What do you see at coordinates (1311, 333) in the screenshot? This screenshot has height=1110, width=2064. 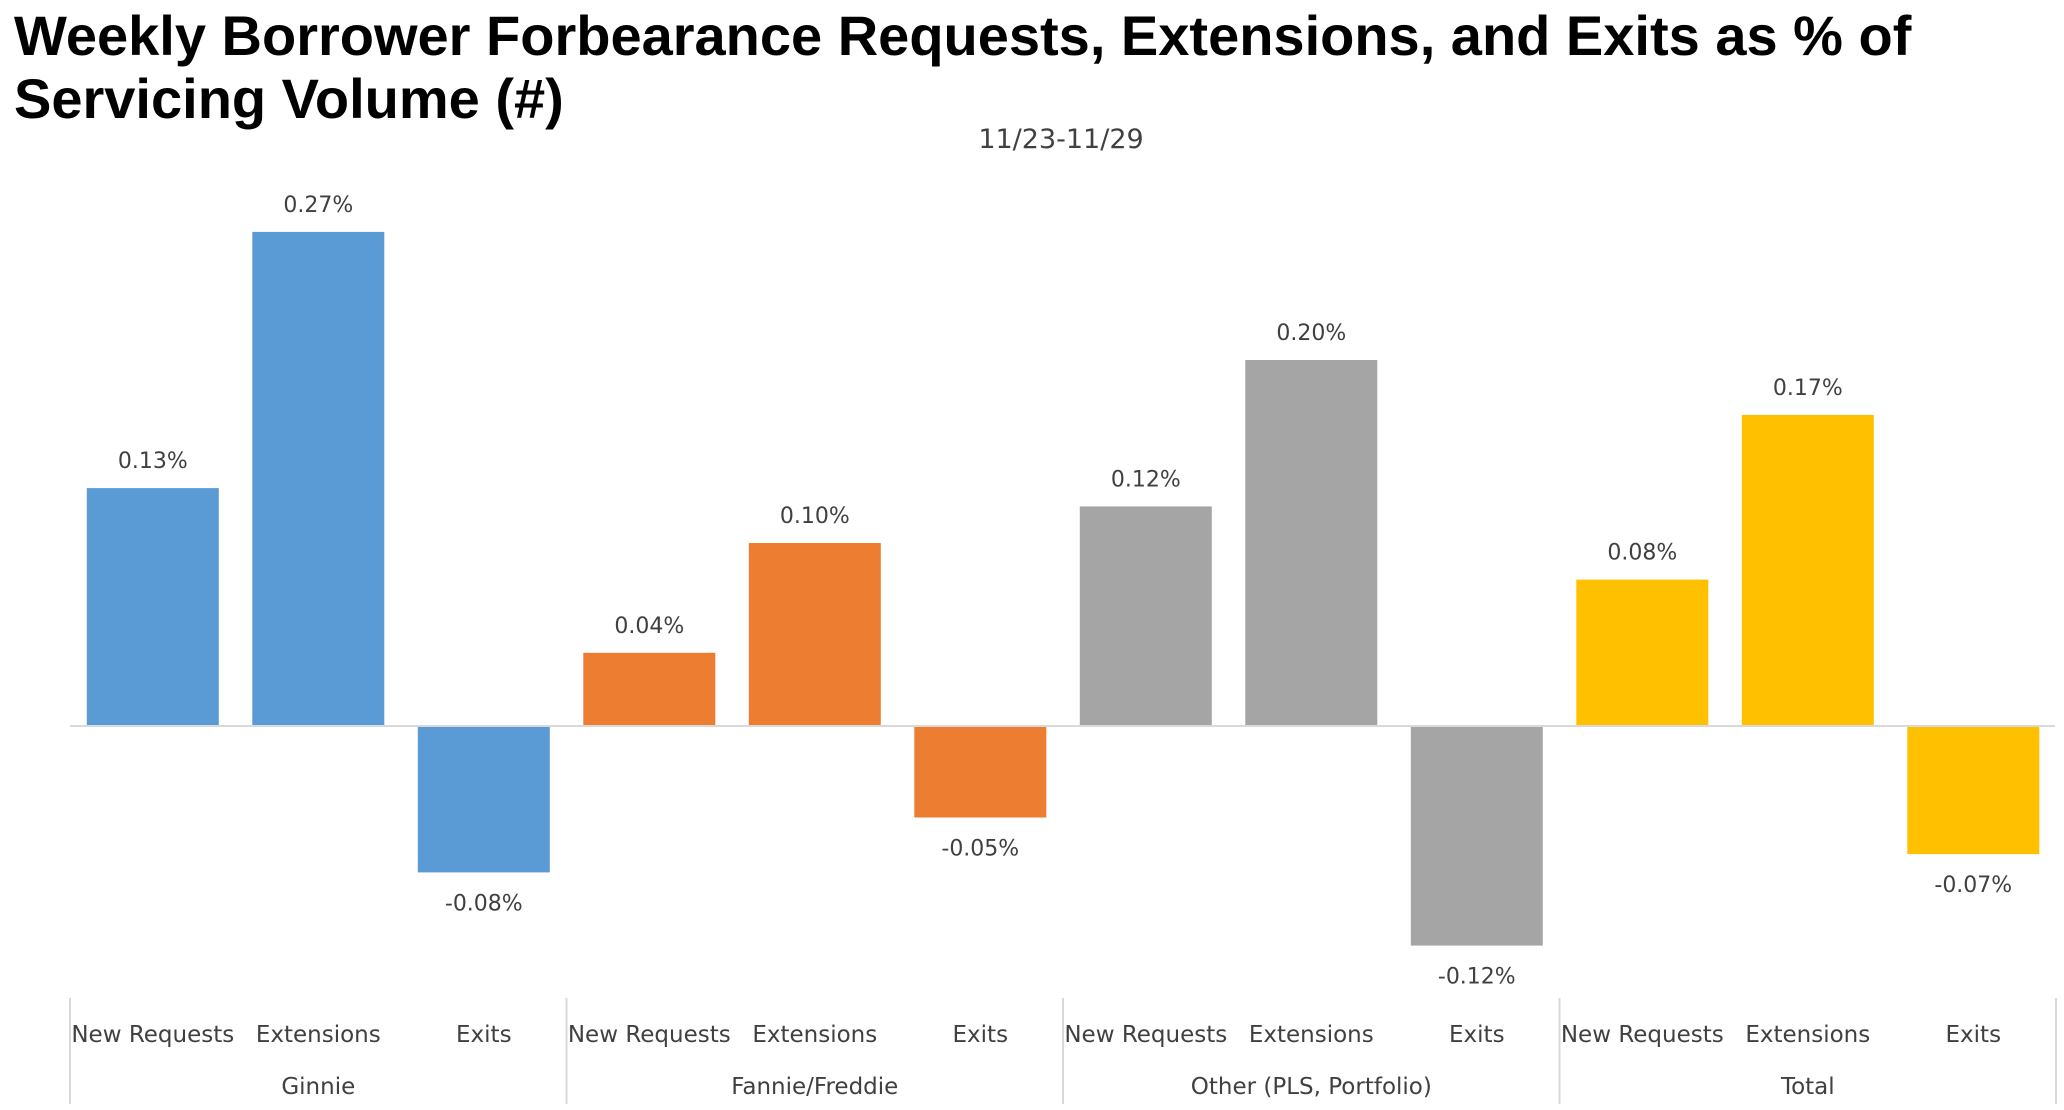 I see `data-label: 0.20%` at bounding box center [1311, 333].